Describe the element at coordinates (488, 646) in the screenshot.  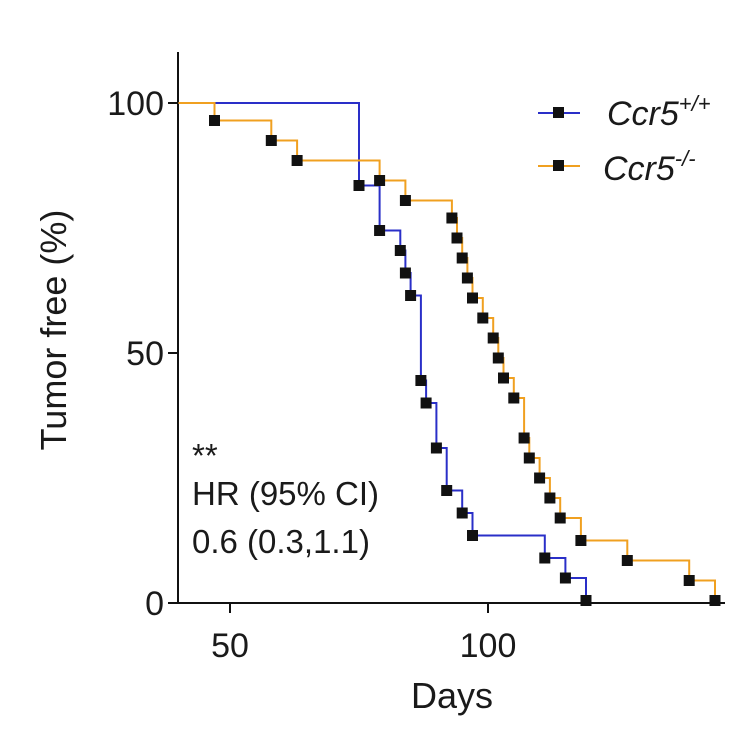
I see `x-tick-label: 100` at that location.